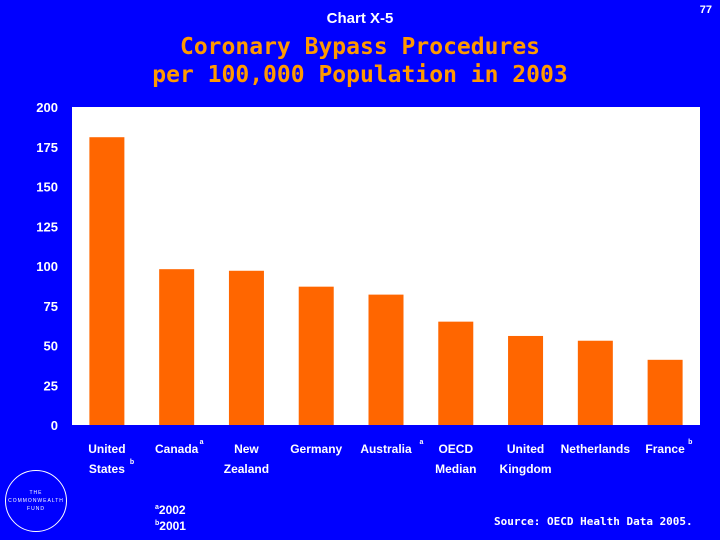 Image resolution: width=720 pixels, height=540 pixels. I want to click on category-label: Zealand, so click(246, 469).